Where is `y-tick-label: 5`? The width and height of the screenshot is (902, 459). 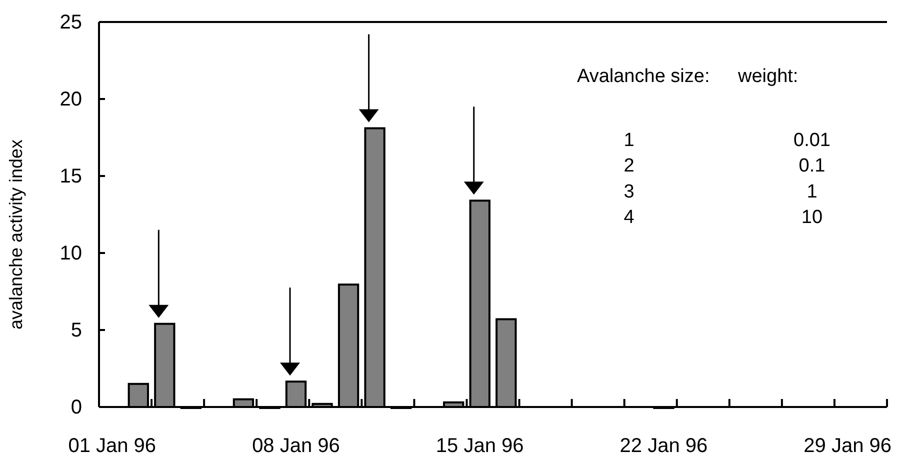
y-tick-label: 5 is located at coordinates (76, 330).